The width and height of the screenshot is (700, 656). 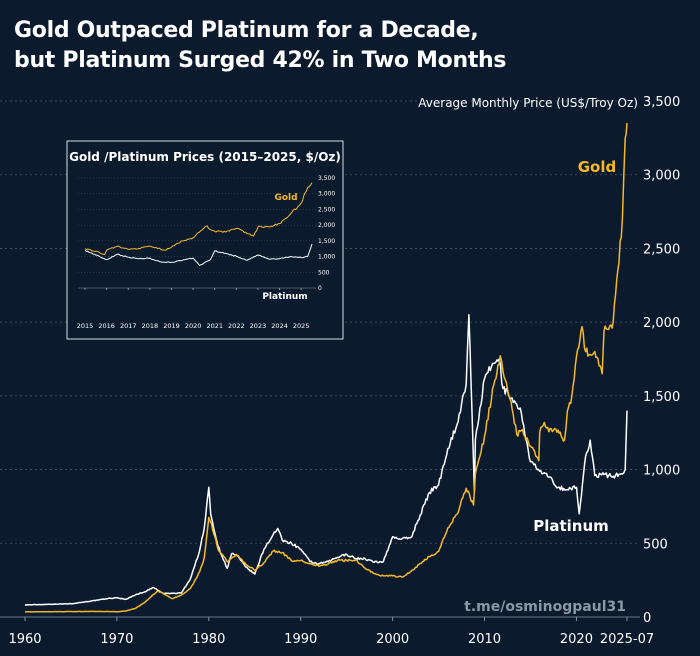 What do you see at coordinates (326, 233) in the screenshot?
I see `inset-y-tick-labels: 0 500 1,000 1,500 2,000 2,500 3,000 3,500` at bounding box center [326, 233].